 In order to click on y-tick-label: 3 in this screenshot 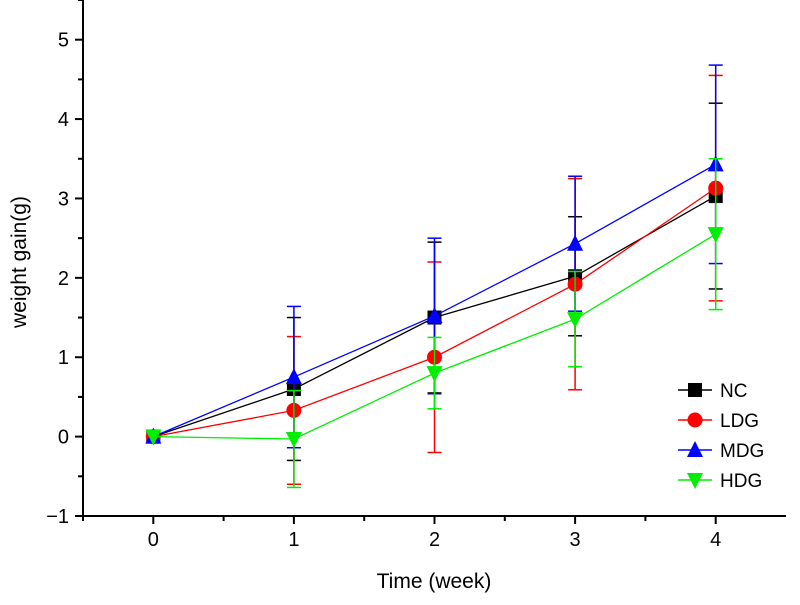, I will do `click(63, 199)`.